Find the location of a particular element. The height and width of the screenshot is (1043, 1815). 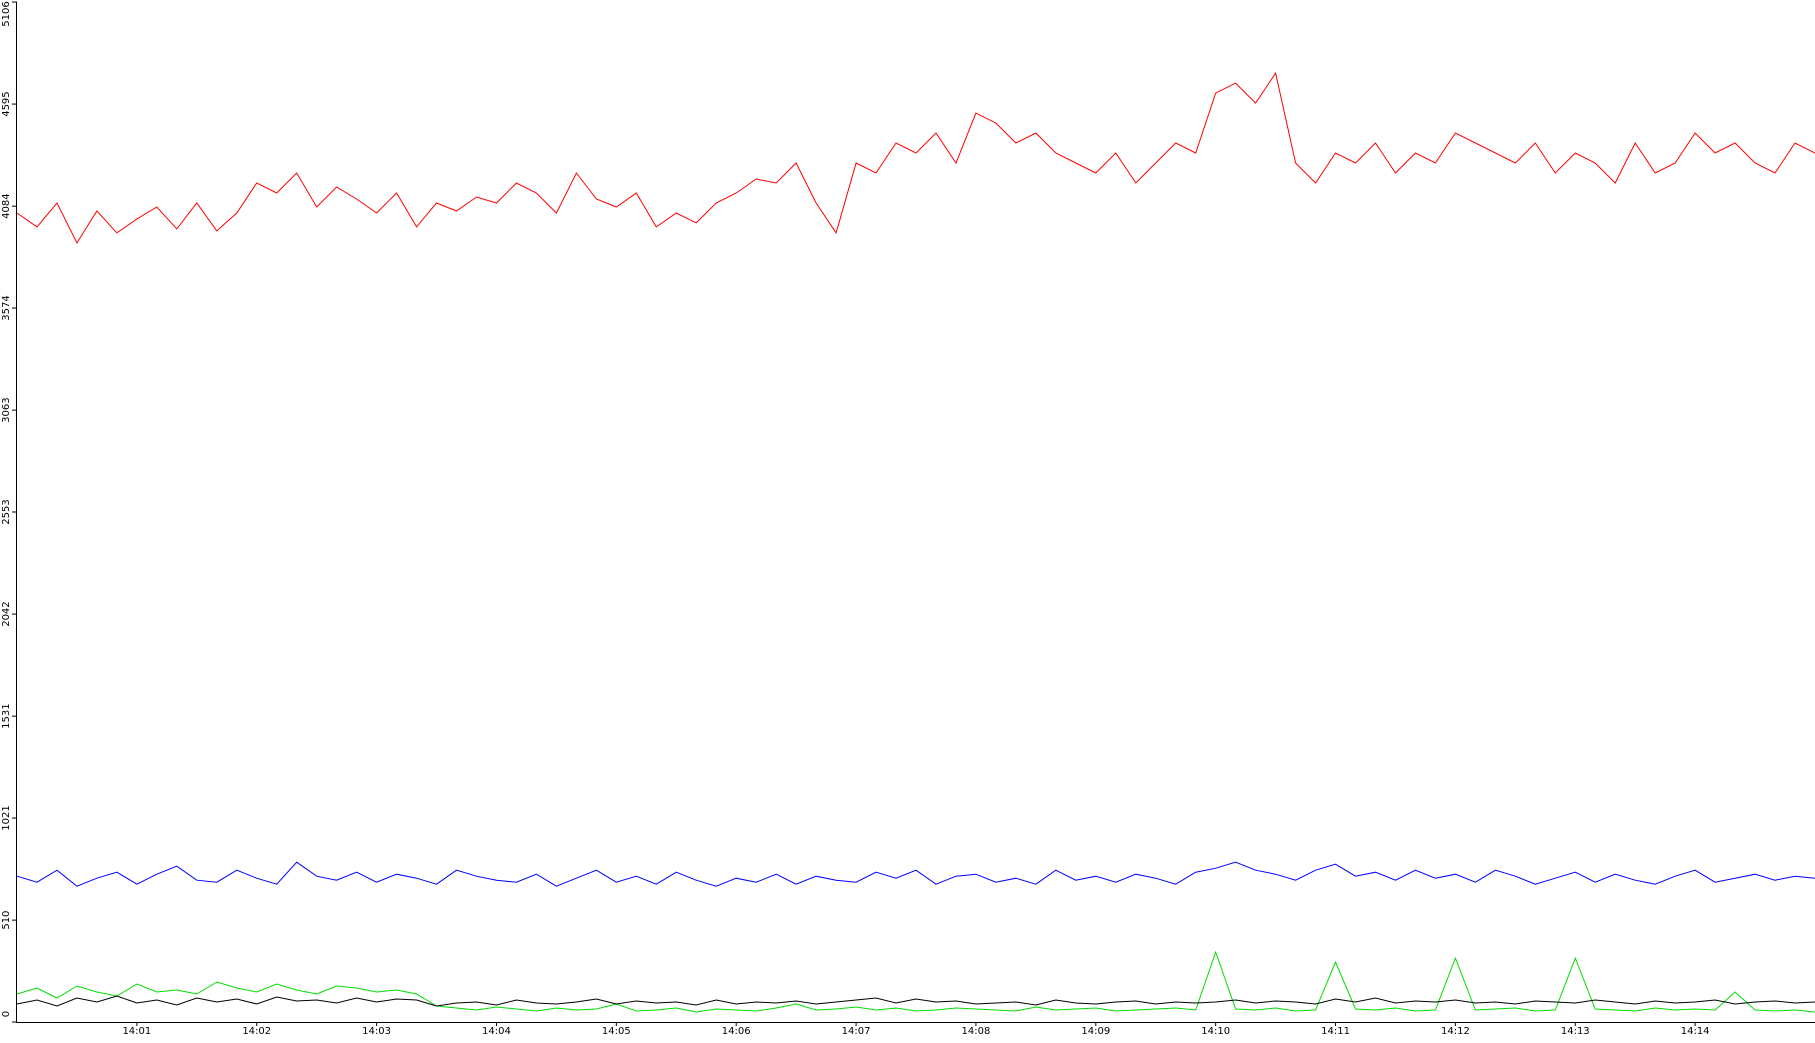

x-tick-label: 14:14 is located at coordinates (1695, 1031).